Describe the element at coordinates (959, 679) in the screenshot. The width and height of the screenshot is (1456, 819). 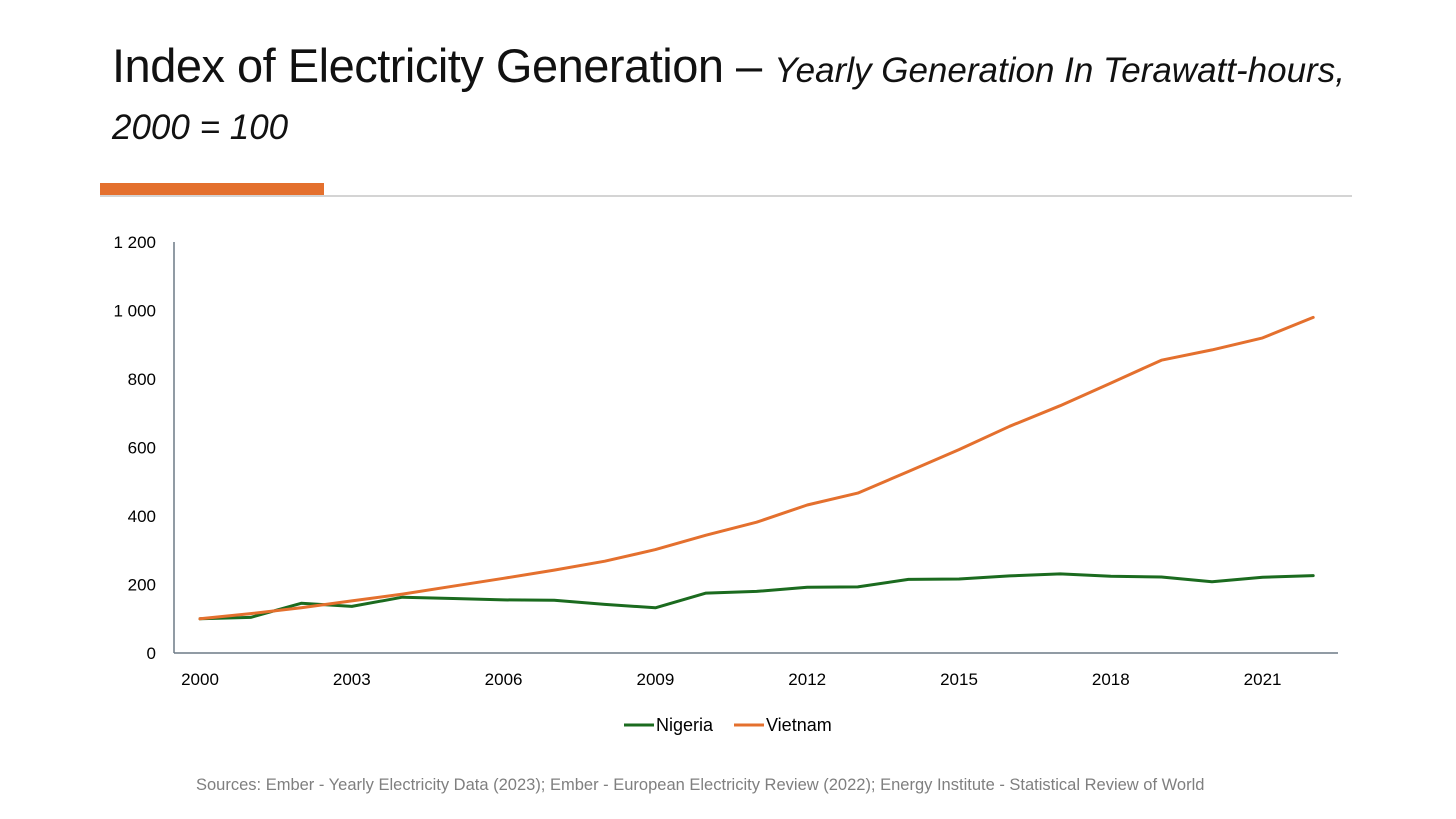
I see `x-tick-label: 2015` at that location.